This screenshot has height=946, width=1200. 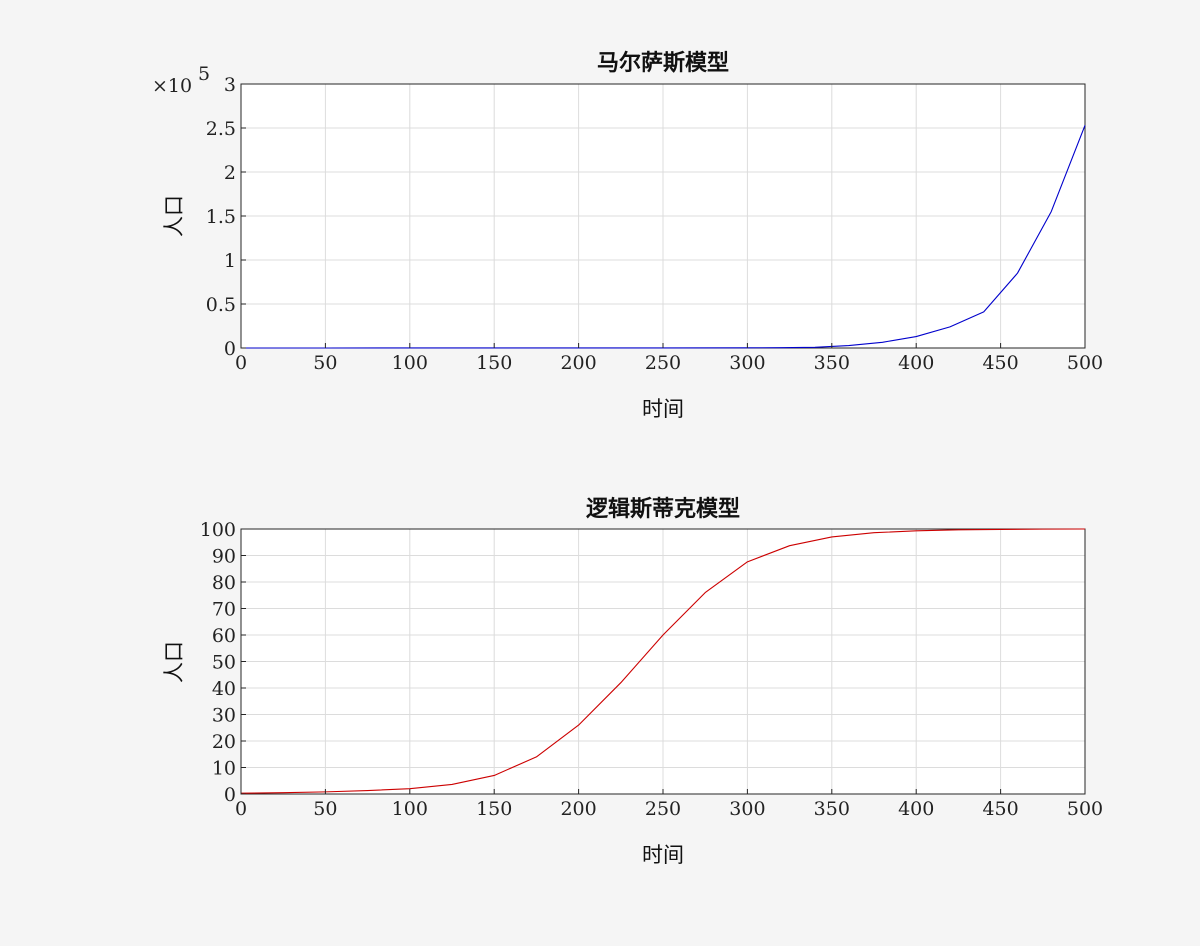 I want to click on chart-title: 马尔萨斯模型, so click(x=663, y=63).